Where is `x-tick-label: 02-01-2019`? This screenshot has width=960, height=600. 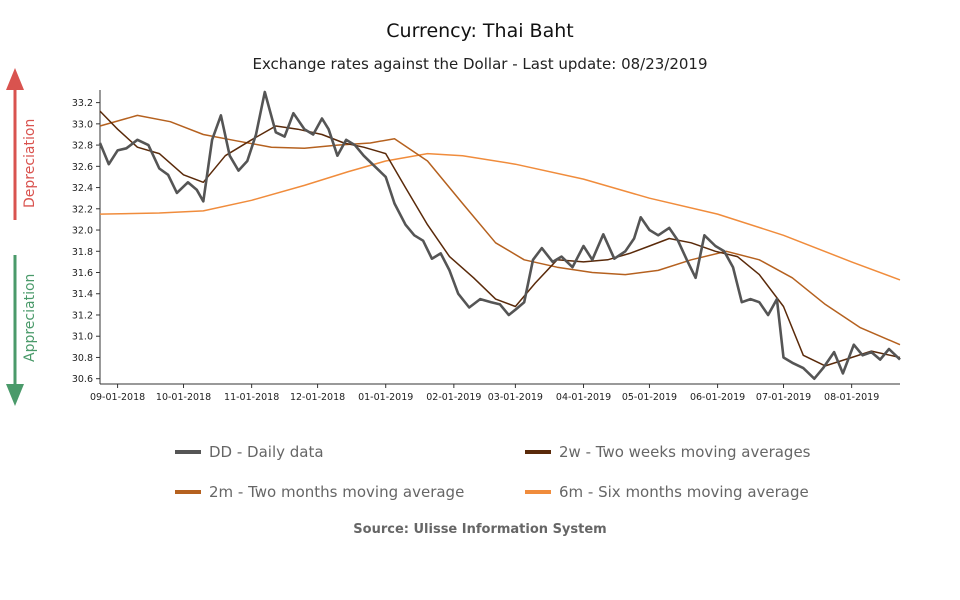 x-tick-label: 02-01-2019 is located at coordinates (453, 397).